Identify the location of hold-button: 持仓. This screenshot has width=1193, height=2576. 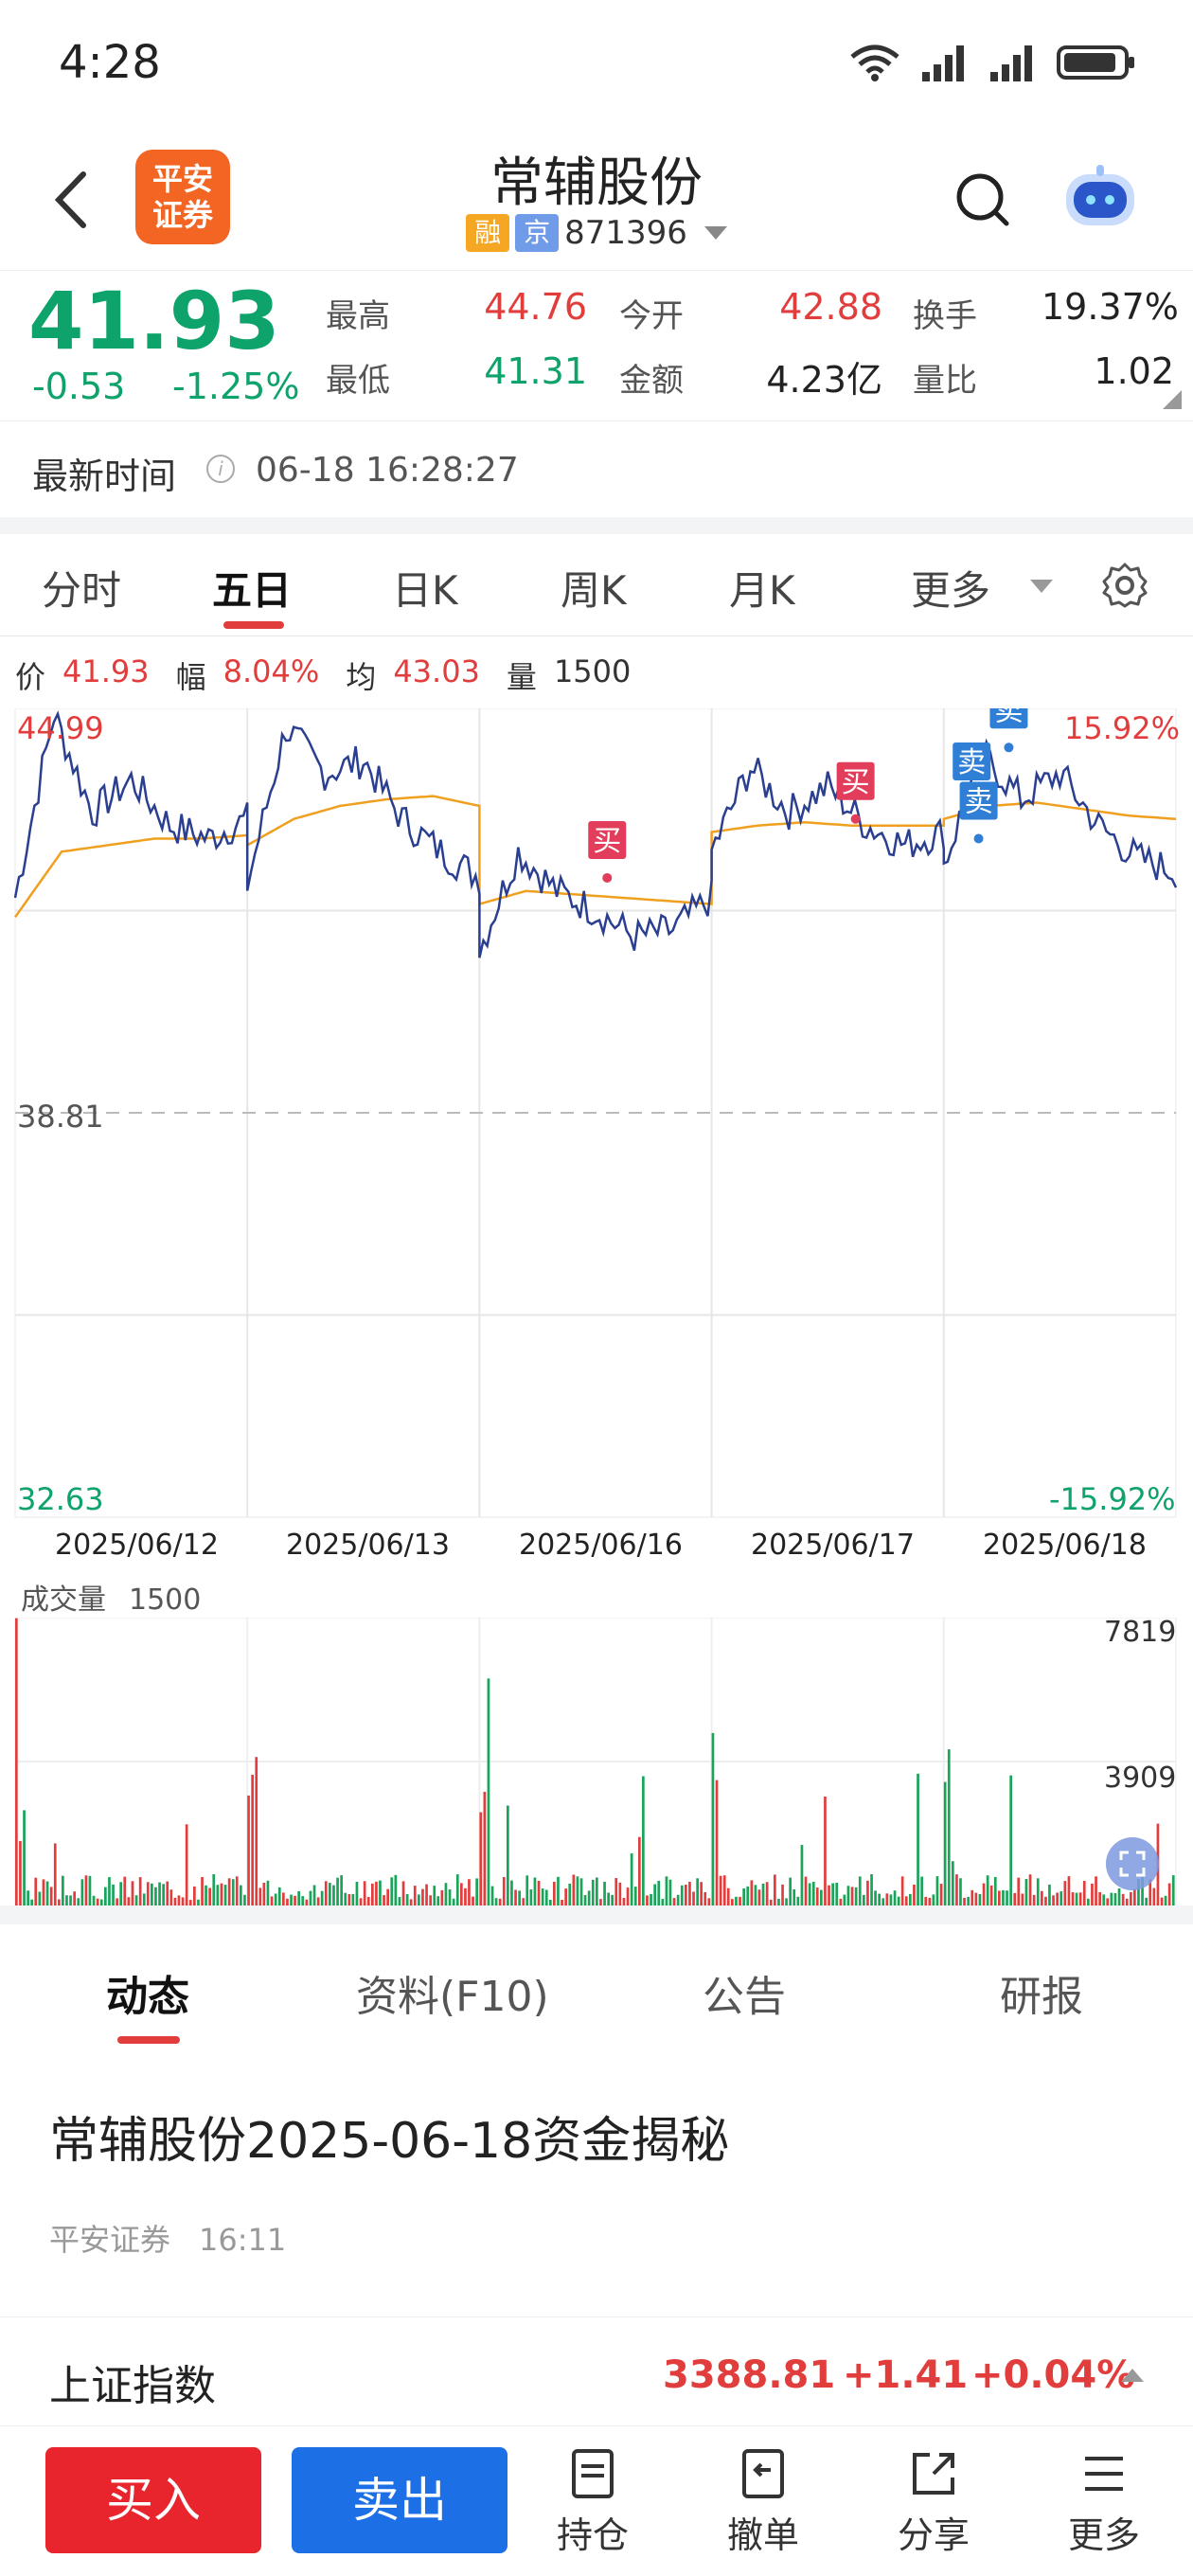
(593, 2502).